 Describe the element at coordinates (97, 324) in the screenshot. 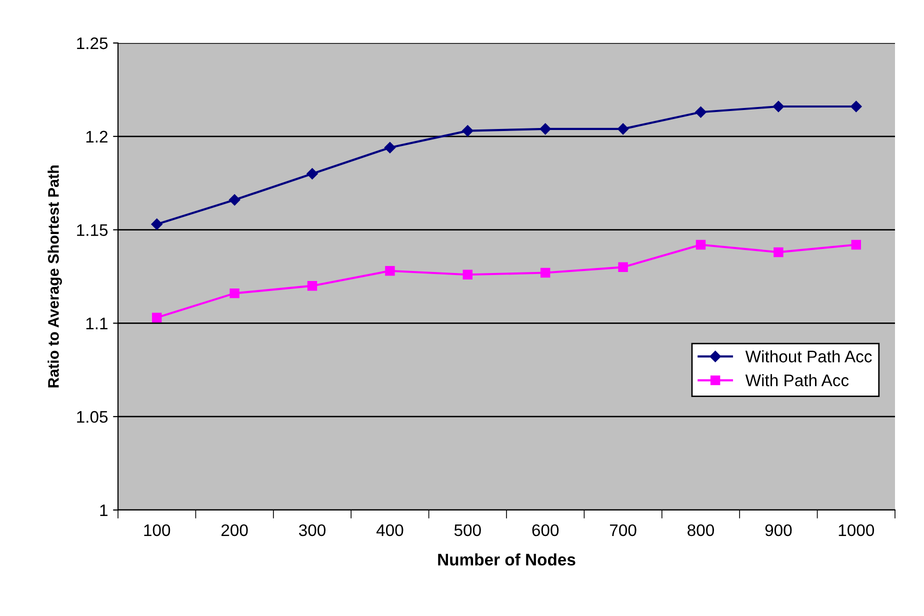

I see `y-tick-label: 1.1` at that location.